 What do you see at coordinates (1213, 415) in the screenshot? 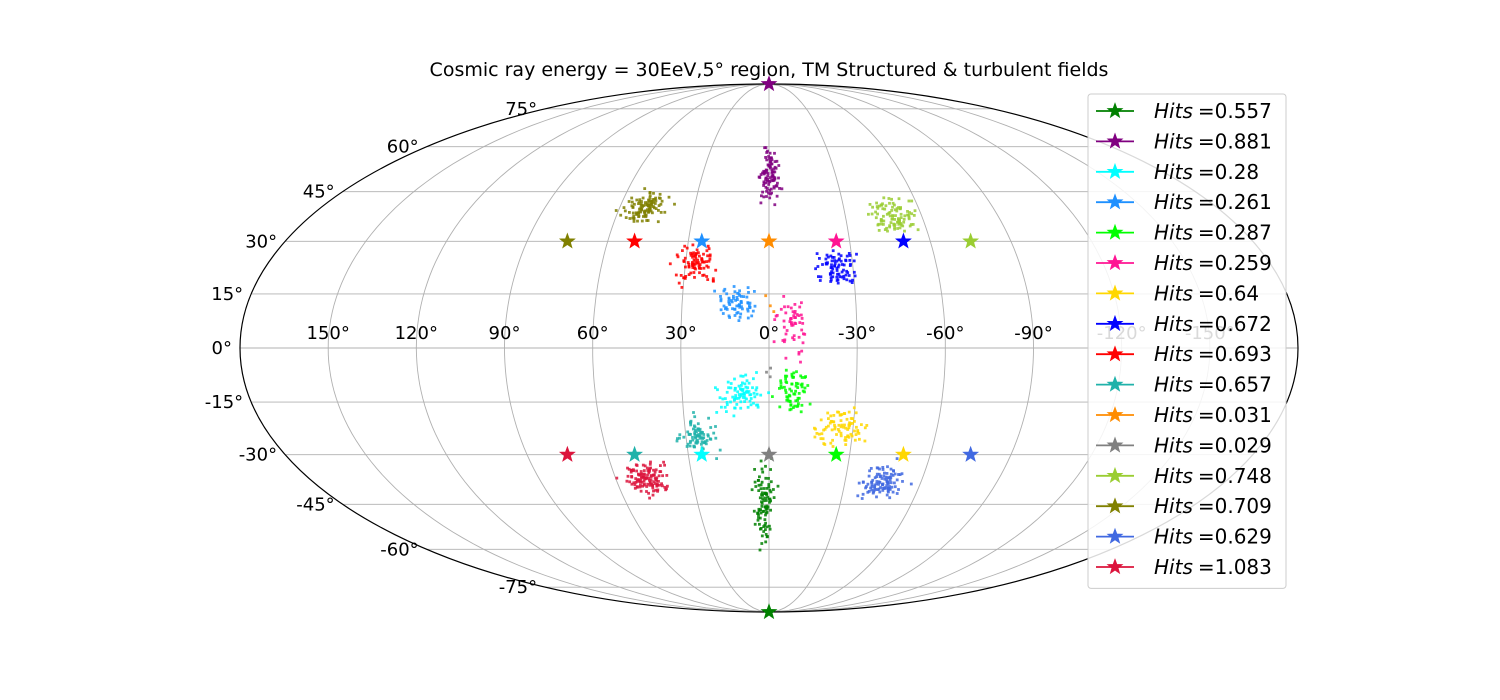
I see `legend-label: Hits =0.031` at bounding box center [1213, 415].